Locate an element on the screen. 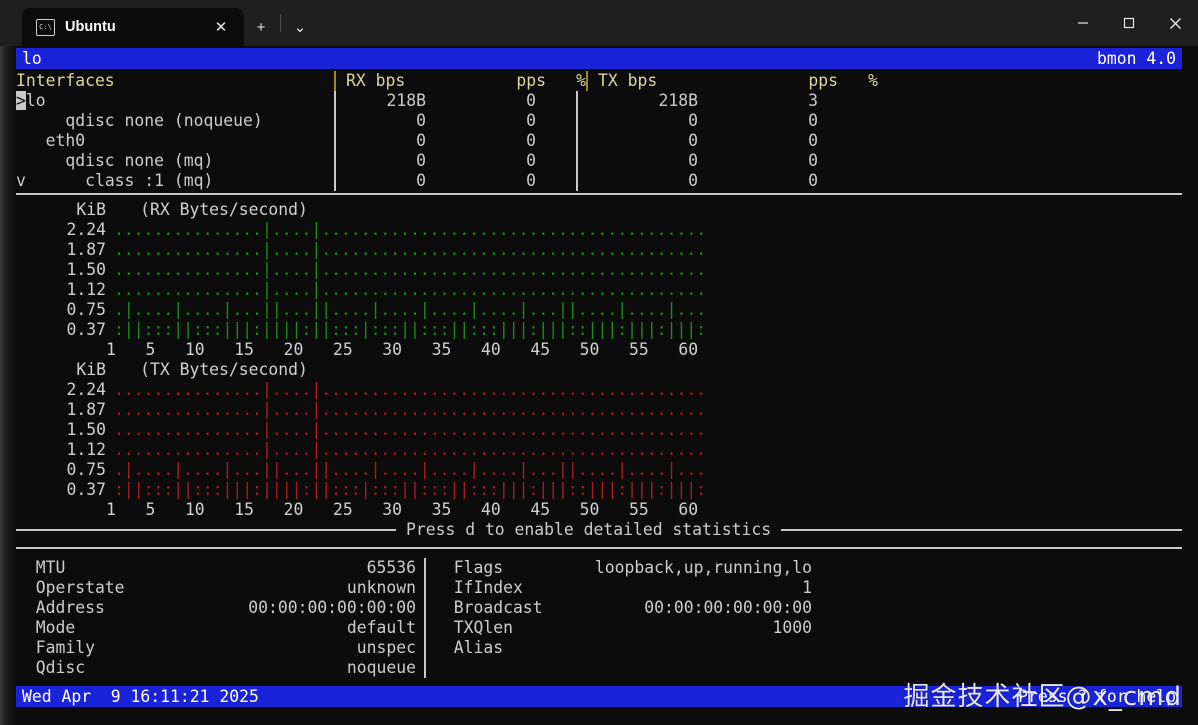  col-header-rx-pps: pps is located at coordinates (531, 80).